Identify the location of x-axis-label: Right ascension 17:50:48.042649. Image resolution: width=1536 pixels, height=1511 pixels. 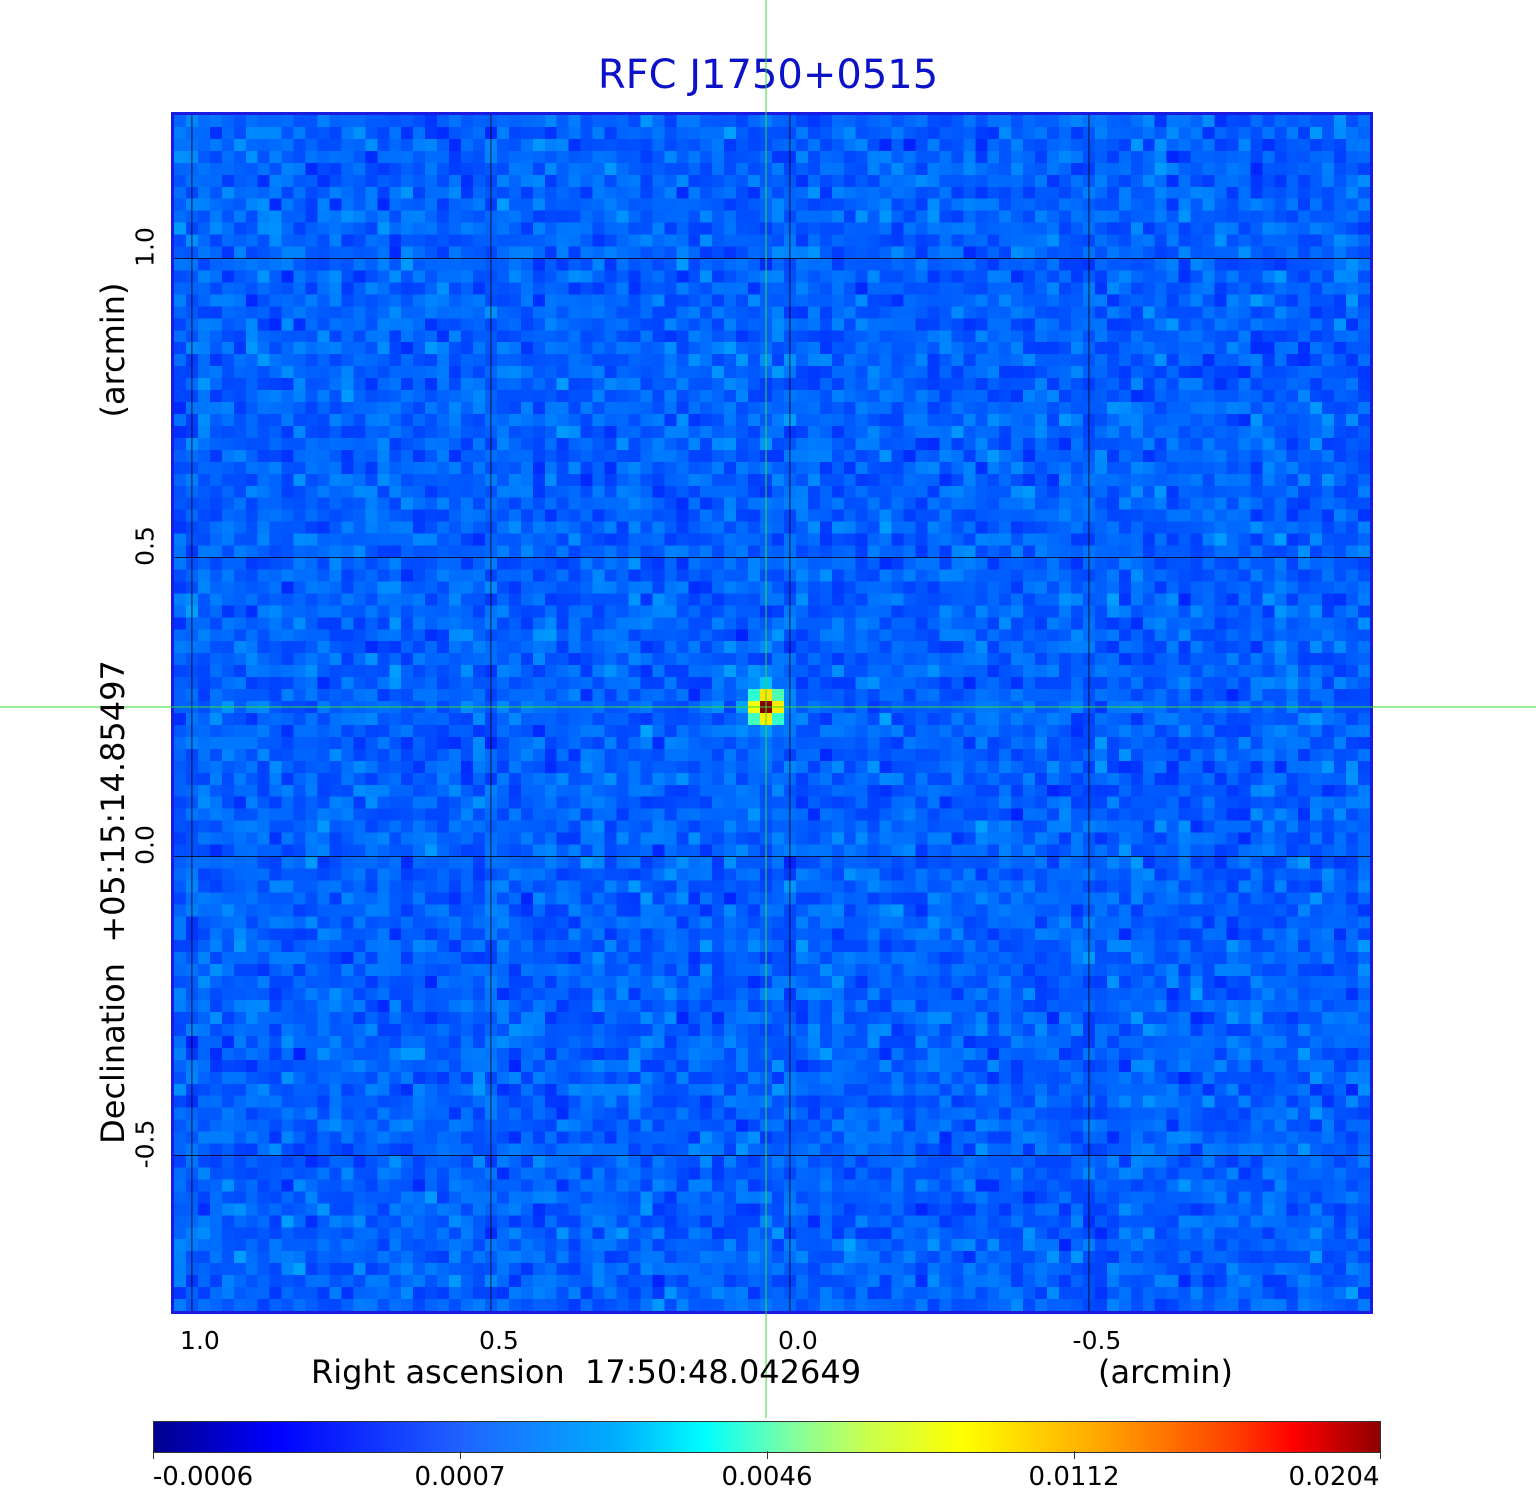
(586, 1372).